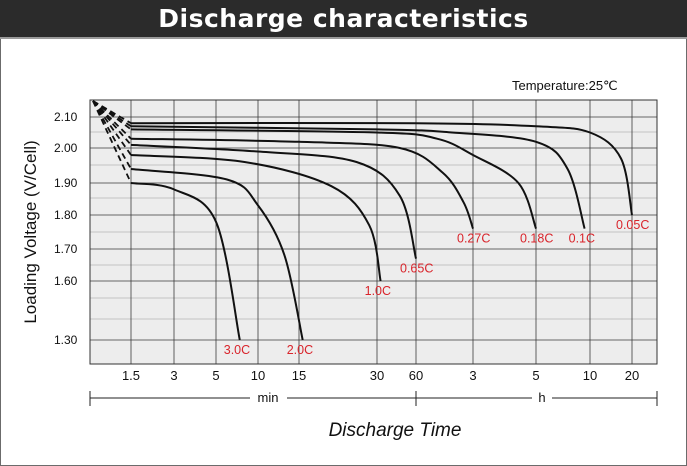  What do you see at coordinates (416, 269) in the screenshot?
I see `curve-label: 0.65C` at bounding box center [416, 269].